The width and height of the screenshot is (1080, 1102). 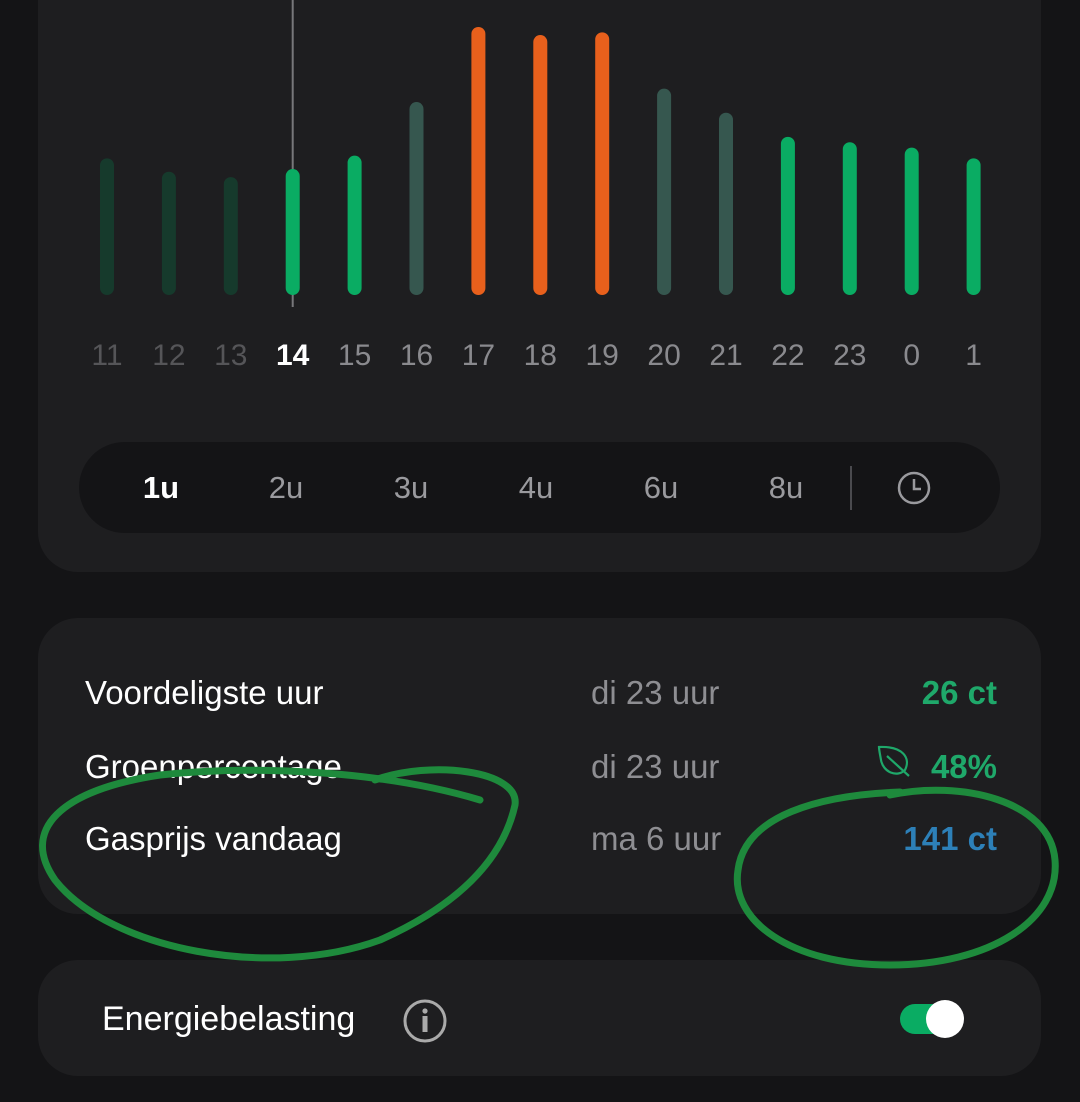 I want to click on summary-row: Voordeligste uur di 23 uur 26 ct, so click(x=541, y=699).